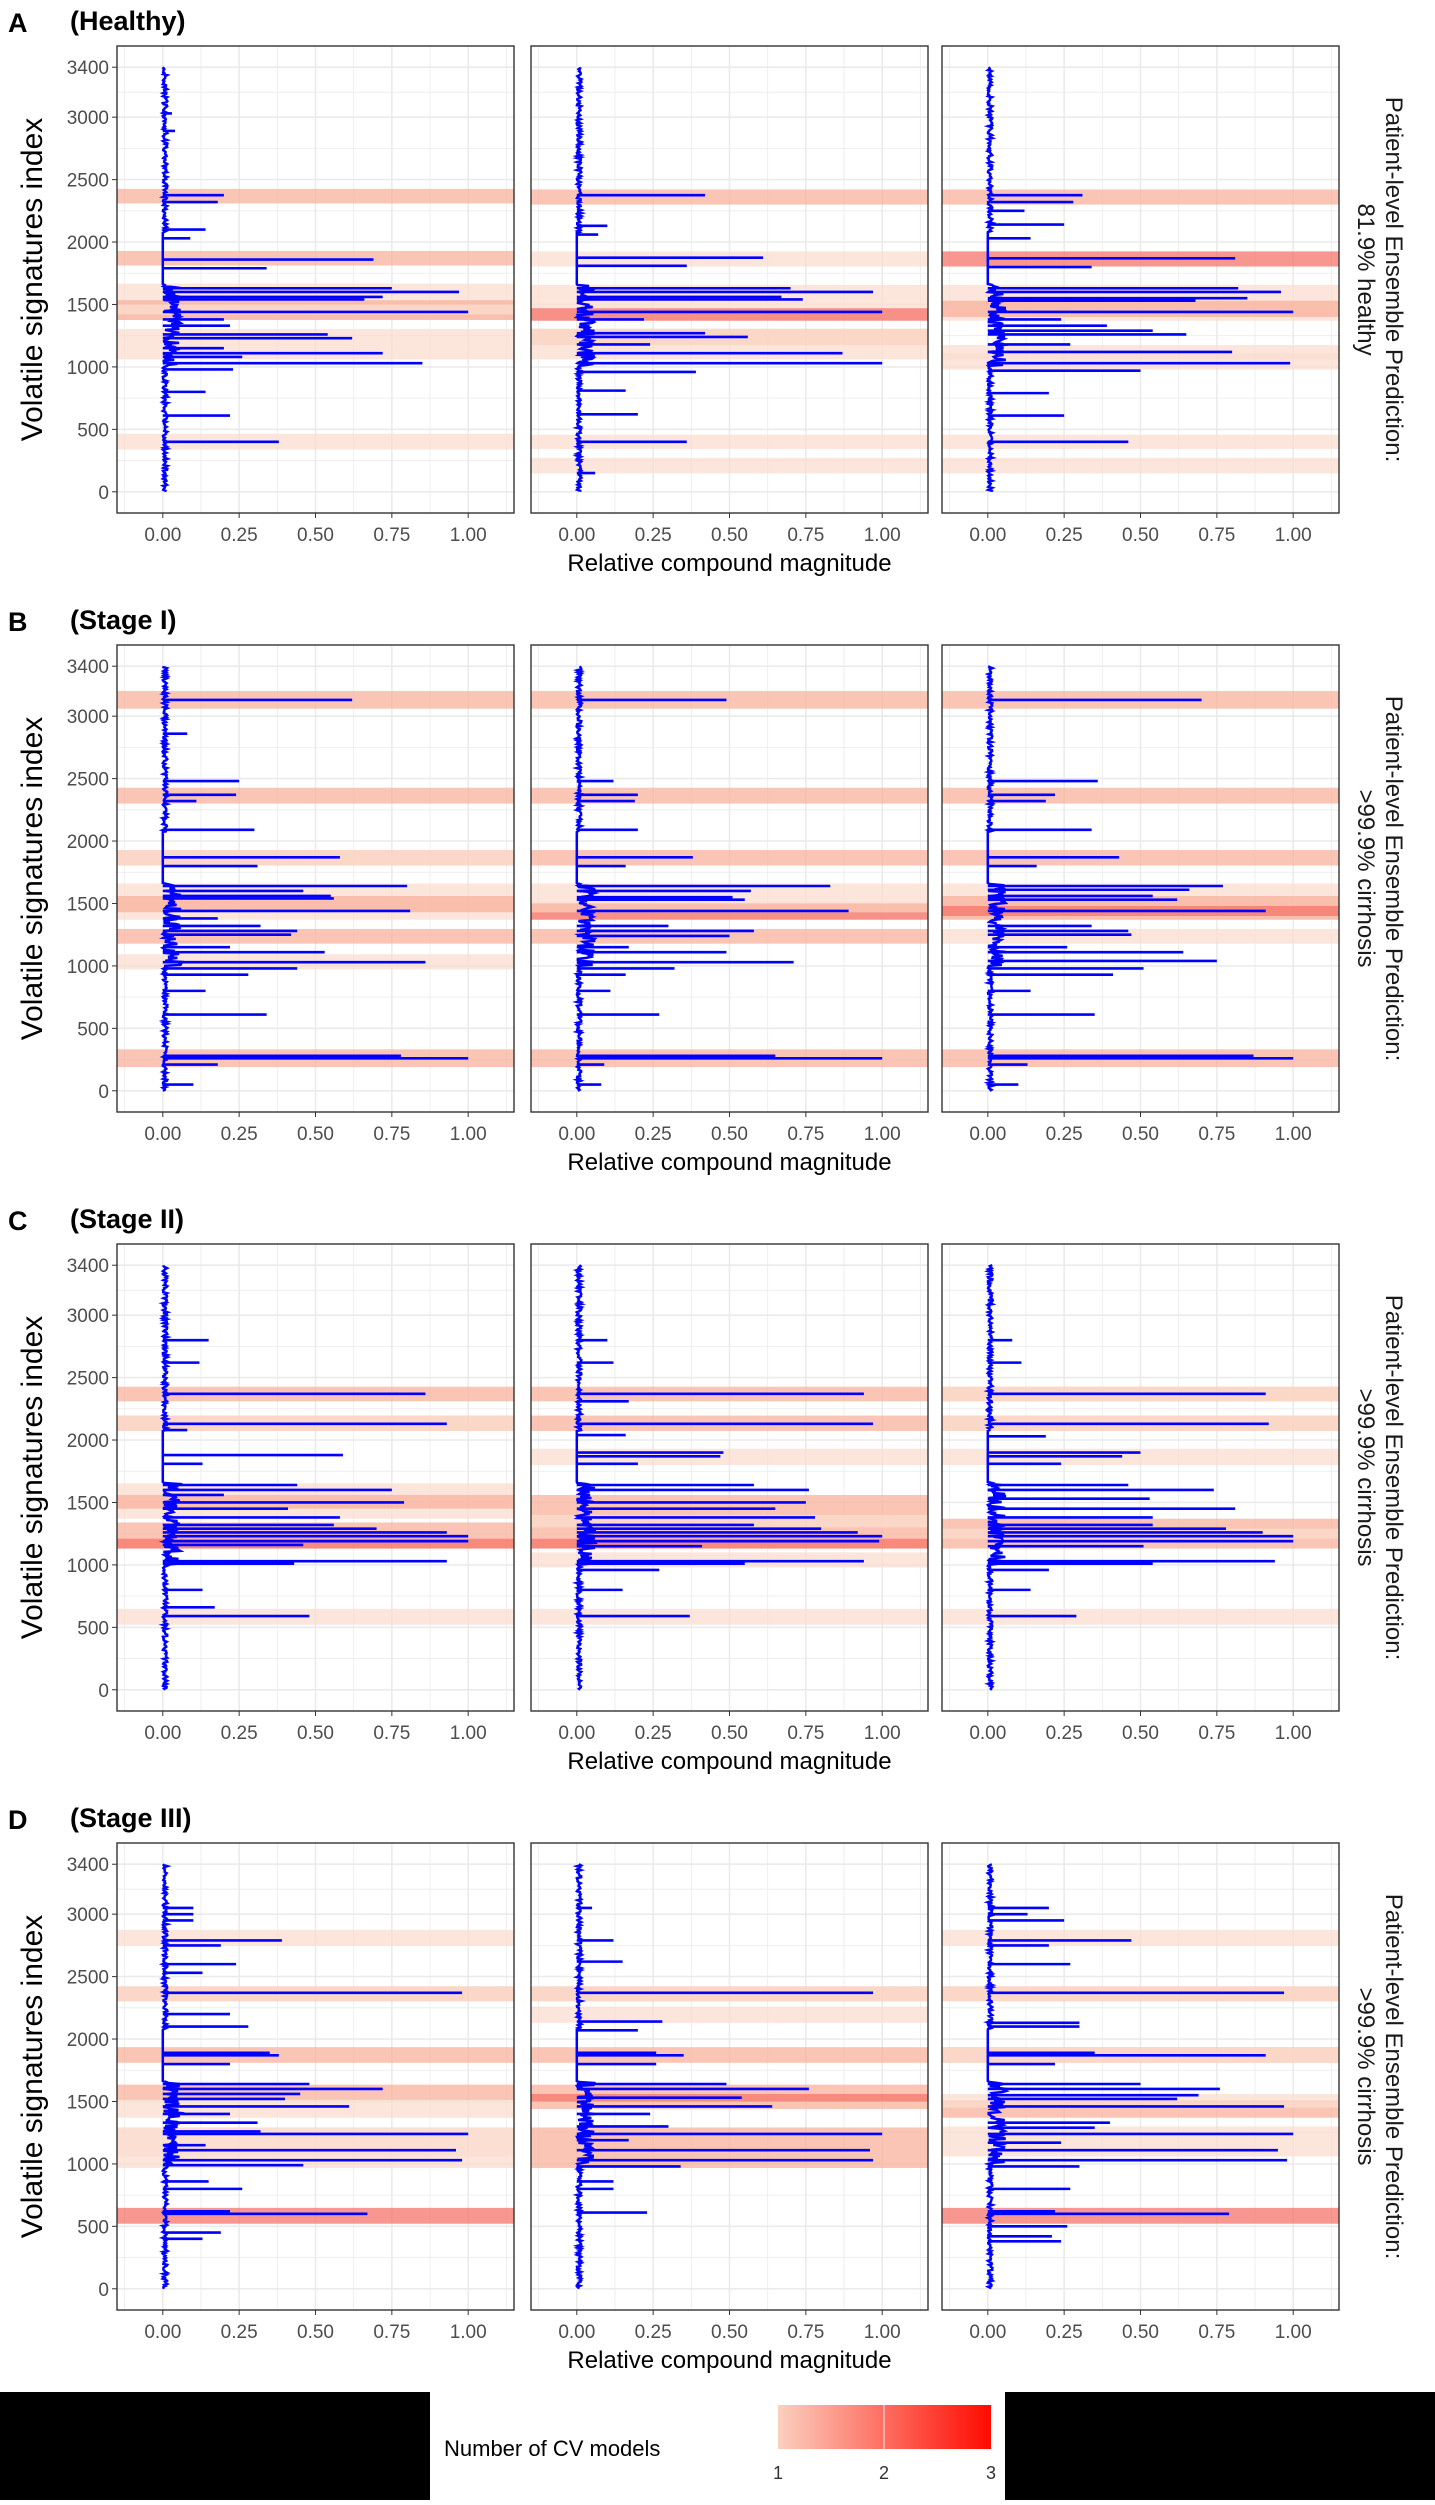 The width and height of the screenshot is (1435, 2505). Describe the element at coordinates (1393, 2077) in the screenshot. I see `strip-label-line1: Patient-level Ensemble Prediction:` at that location.